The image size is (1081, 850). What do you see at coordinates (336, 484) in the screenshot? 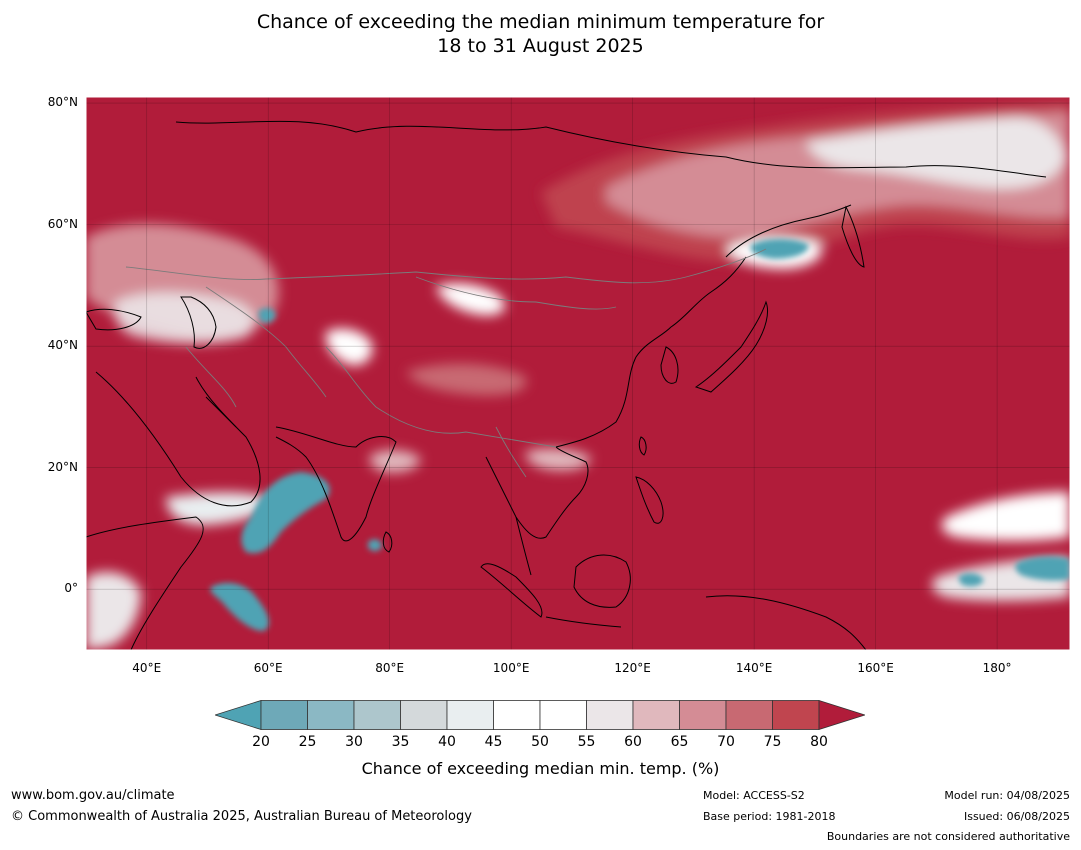
I see `coast-india` at bounding box center [336, 484].